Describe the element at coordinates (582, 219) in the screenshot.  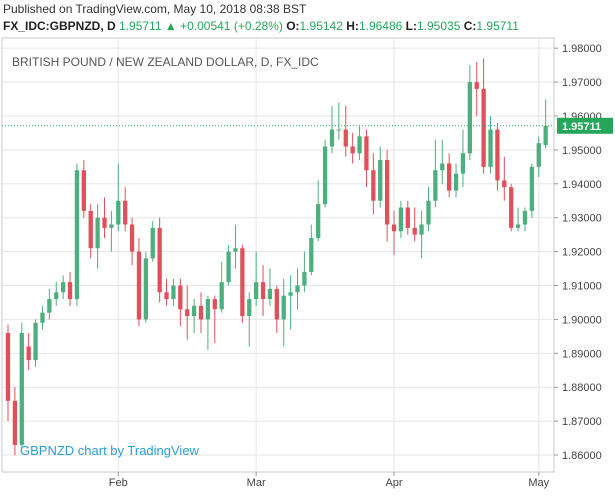
I see `y-tick-label: 1.93000` at that location.